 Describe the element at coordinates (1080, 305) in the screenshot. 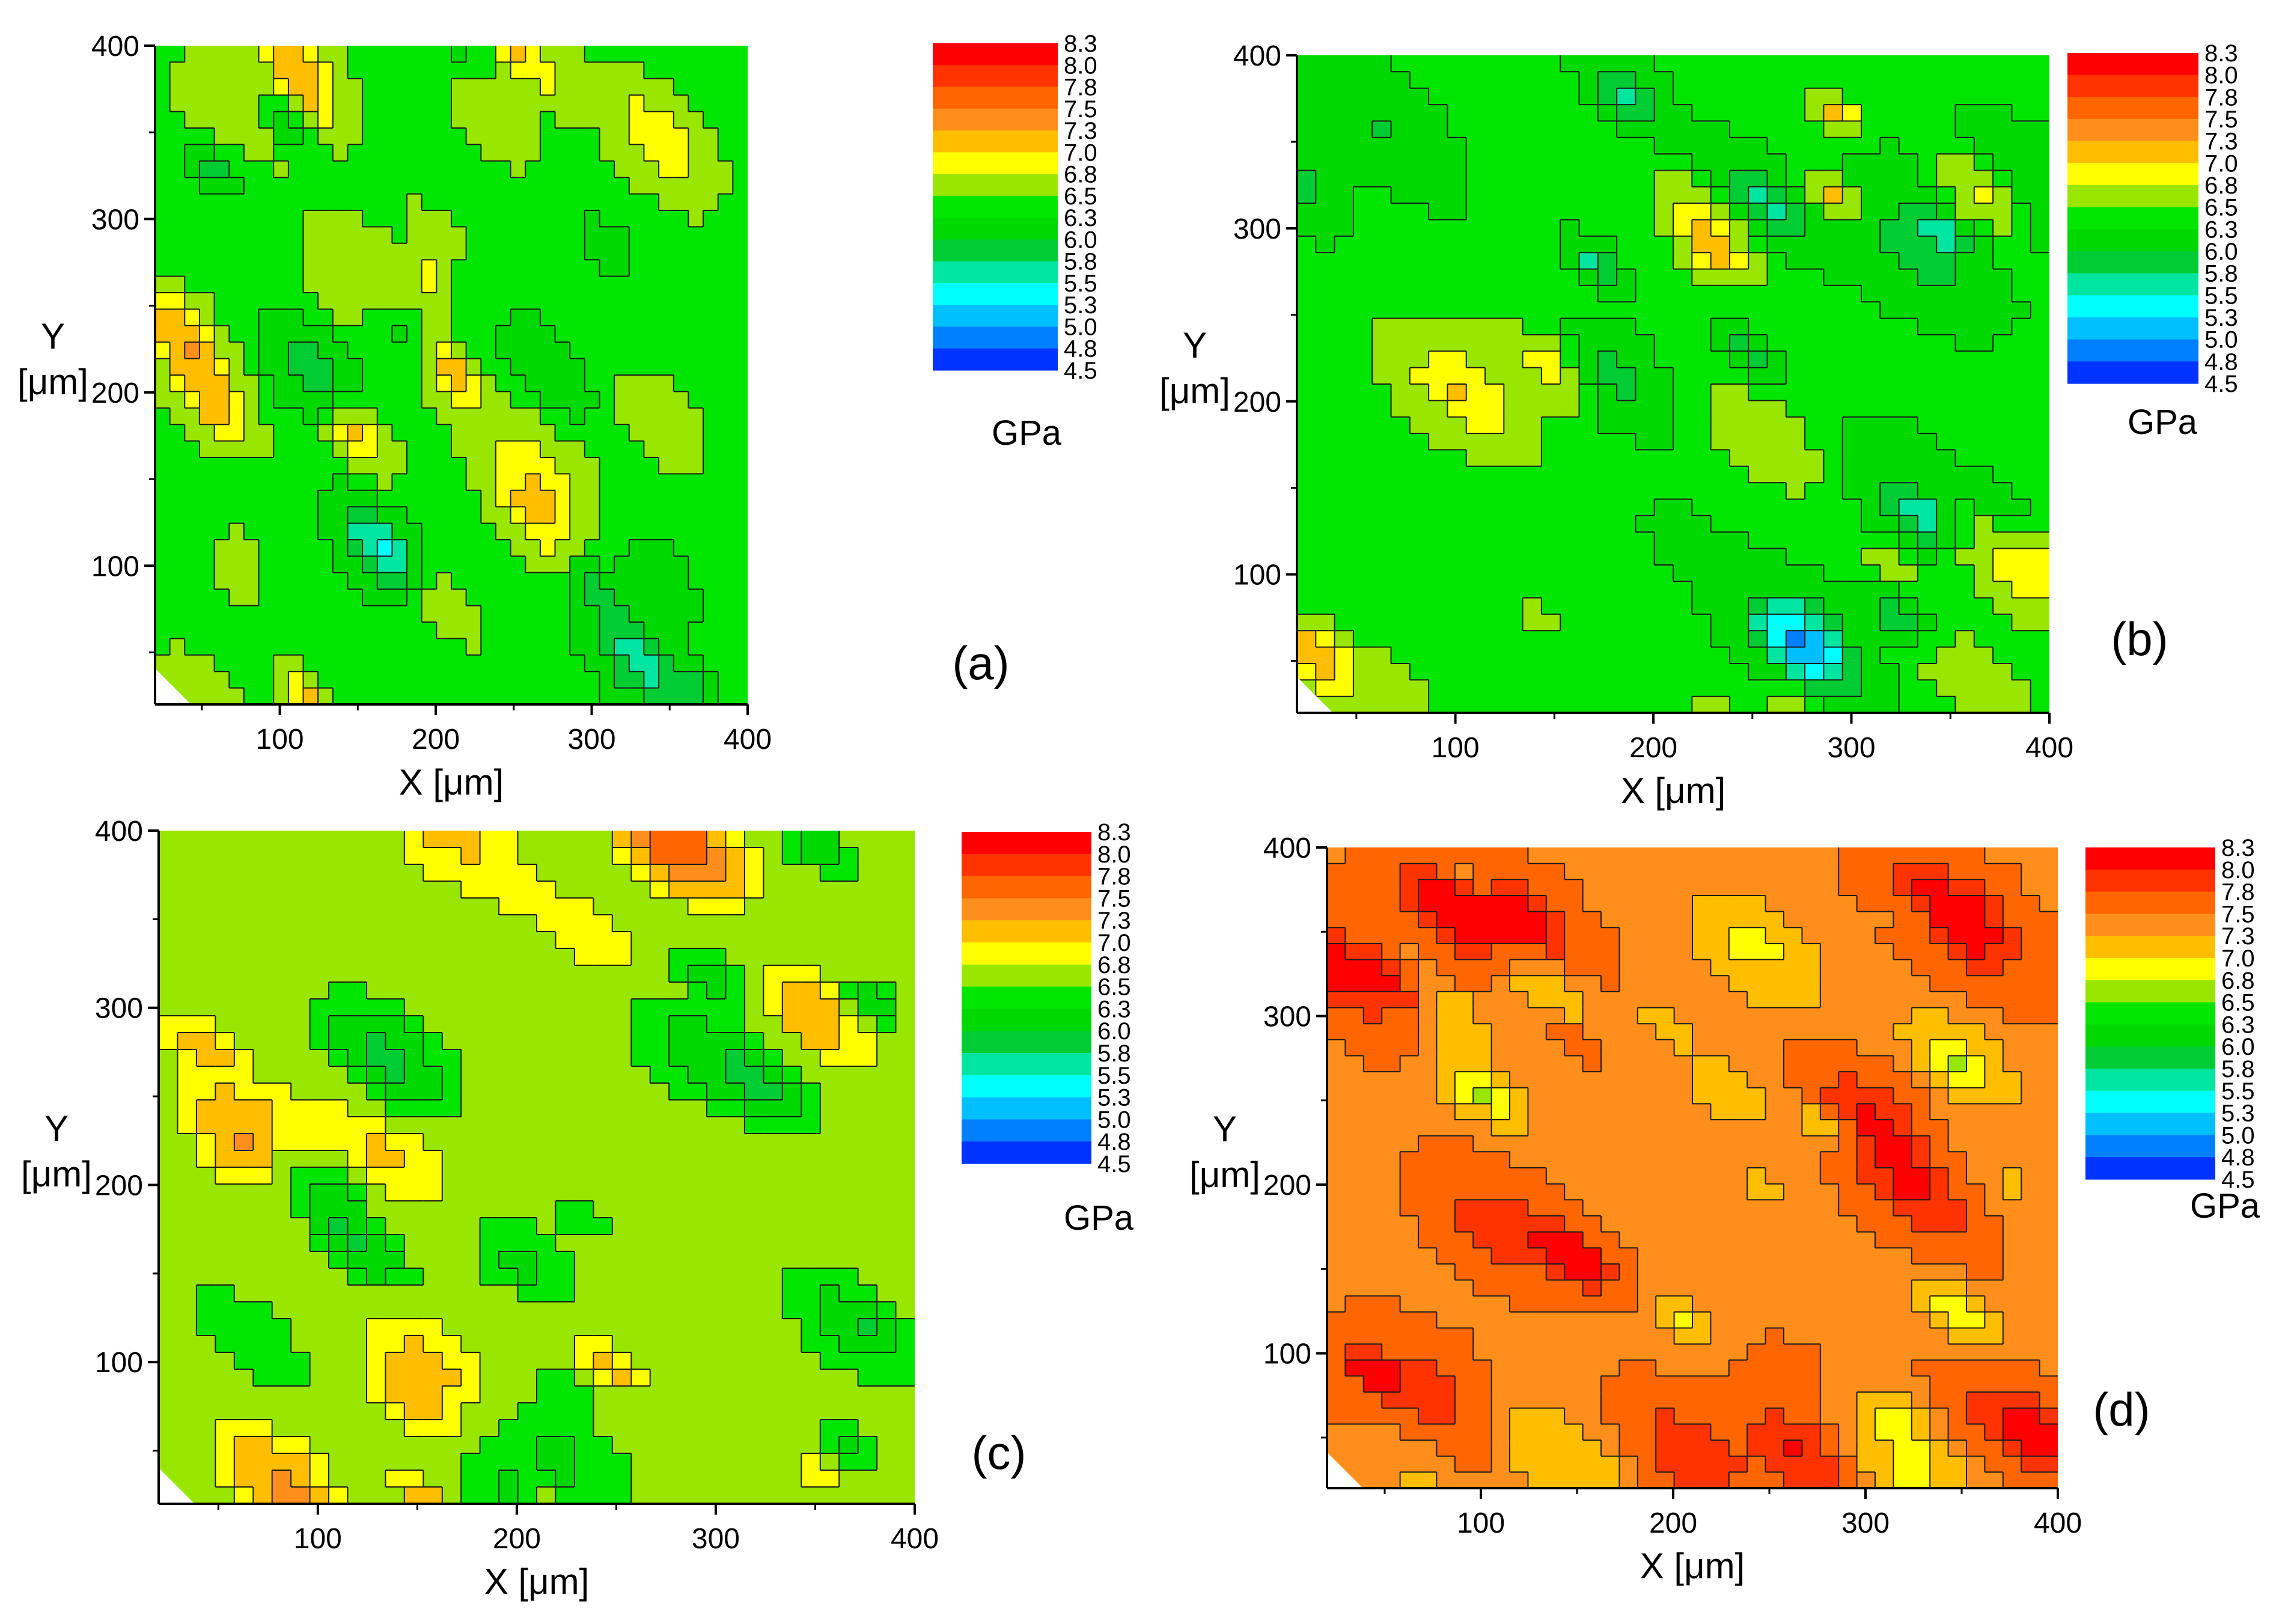

I see `colorbar-tick-label: 5.3` at that location.